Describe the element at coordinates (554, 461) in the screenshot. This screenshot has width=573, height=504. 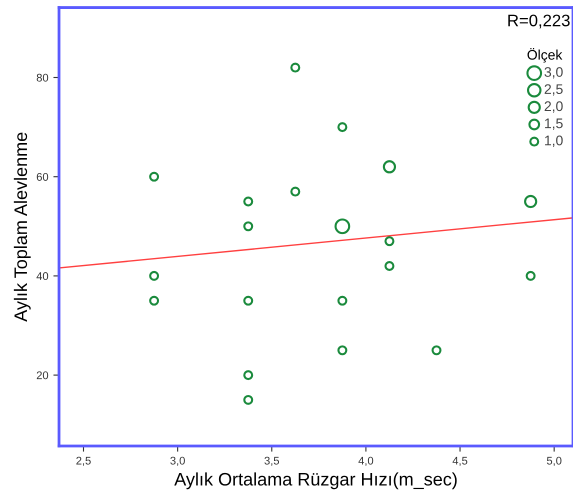
I see `x-tick-label: 5,0` at that location.